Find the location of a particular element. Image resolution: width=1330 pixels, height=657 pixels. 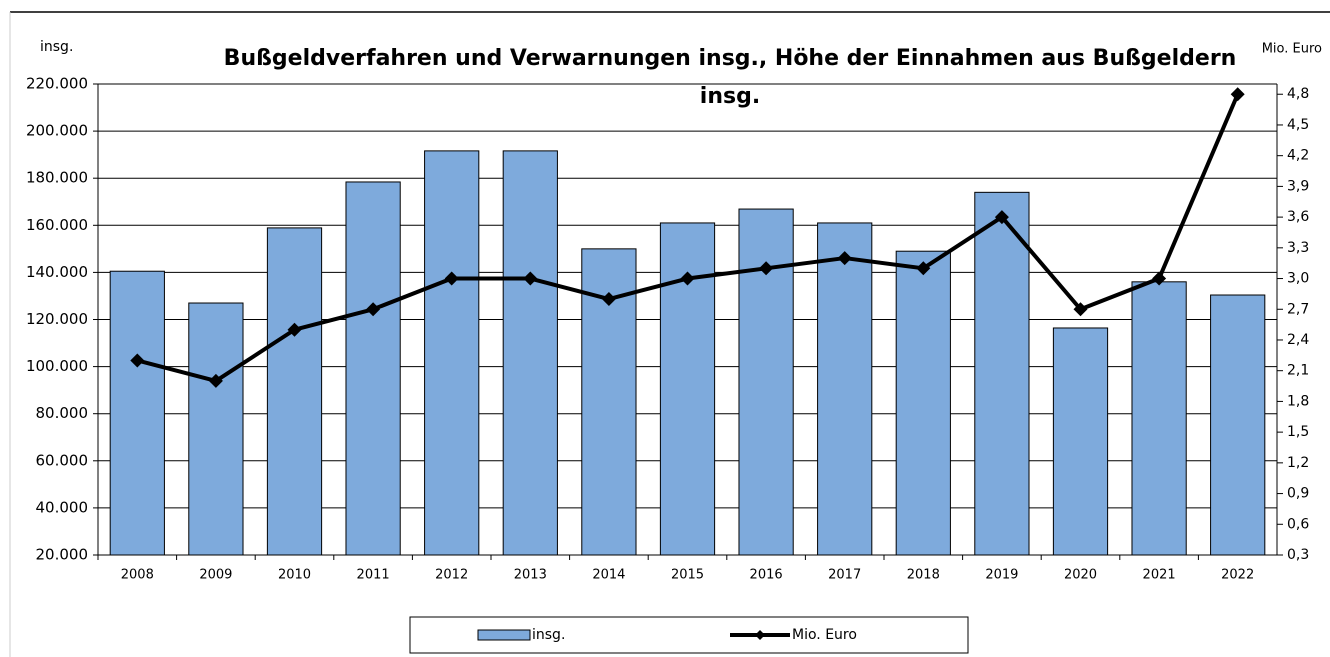

y-tick-label: 220.000 is located at coordinates (57, 84).